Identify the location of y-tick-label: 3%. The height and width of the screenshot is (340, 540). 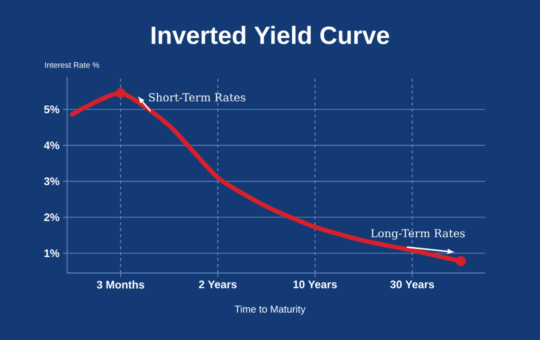
(52, 181).